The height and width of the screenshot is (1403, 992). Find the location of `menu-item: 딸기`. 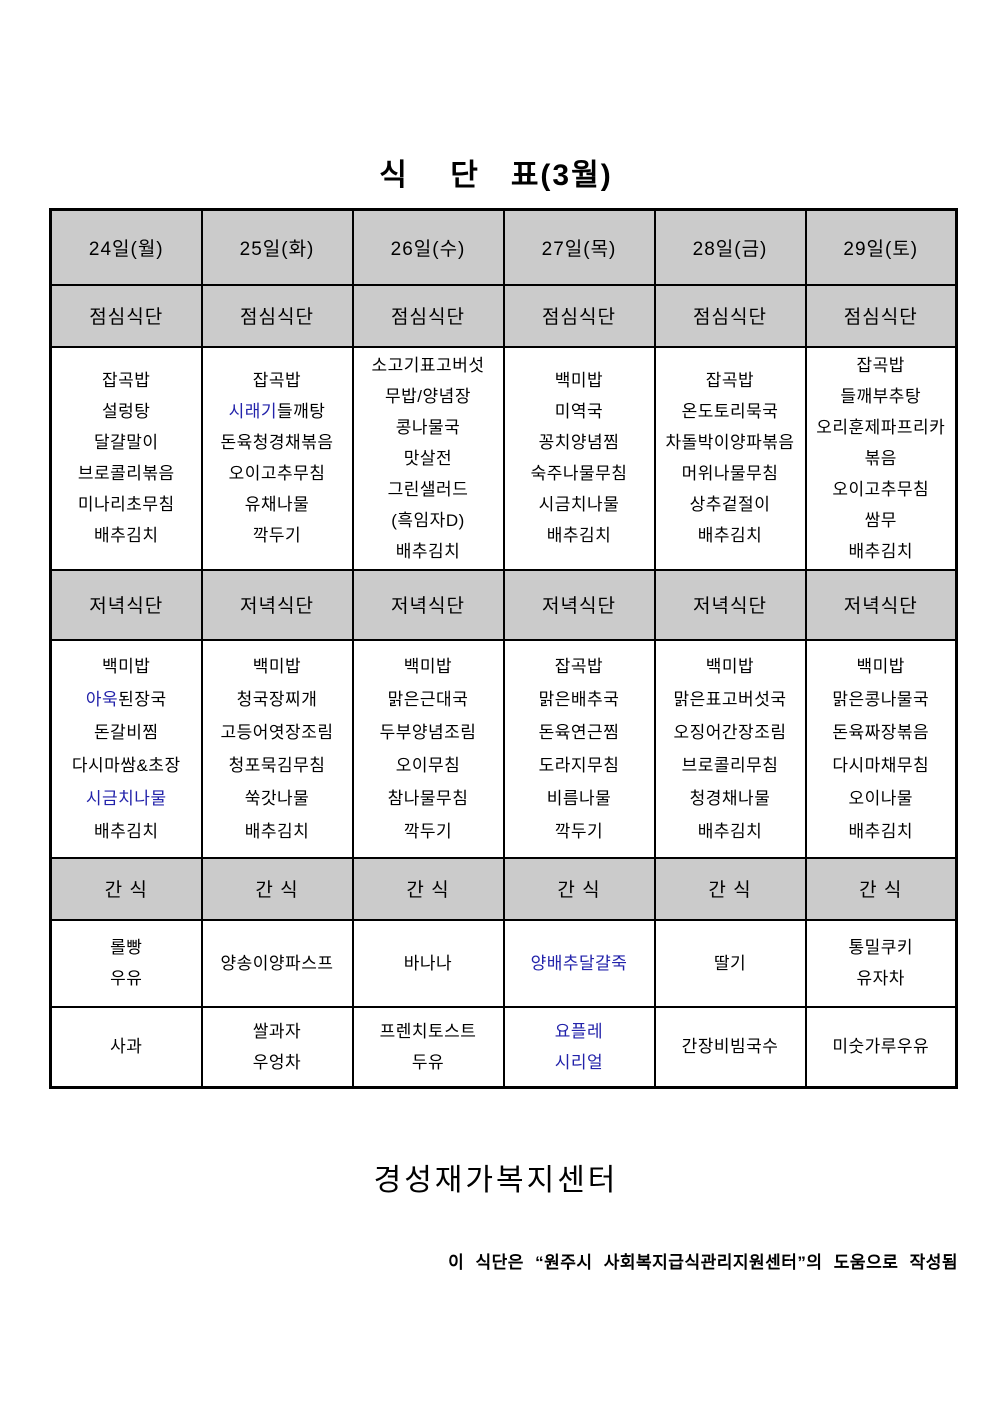

menu-item: 딸기 is located at coordinates (730, 963).